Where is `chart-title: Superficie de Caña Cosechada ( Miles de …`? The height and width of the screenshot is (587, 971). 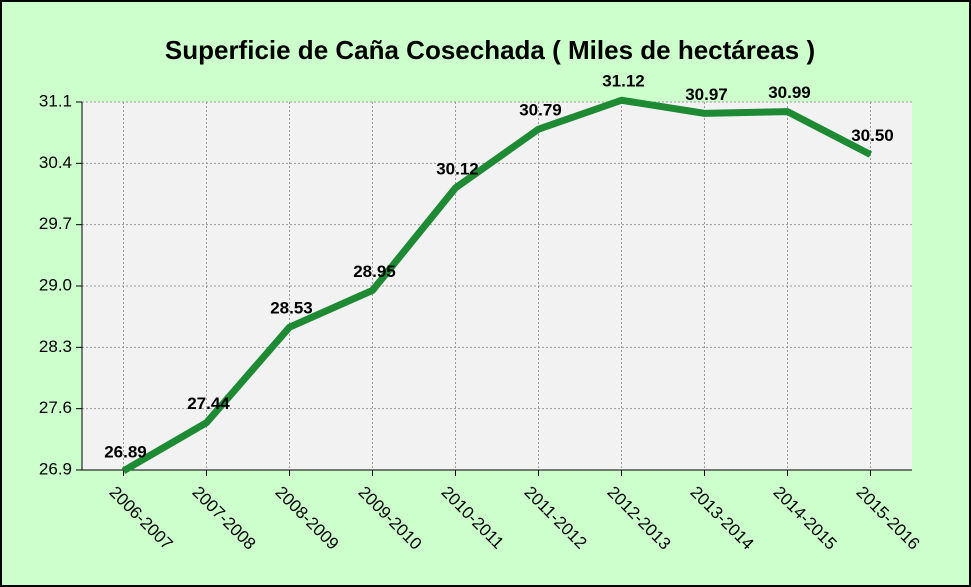 chart-title: Superficie de Caña Cosechada ( Miles de … is located at coordinates (490, 50).